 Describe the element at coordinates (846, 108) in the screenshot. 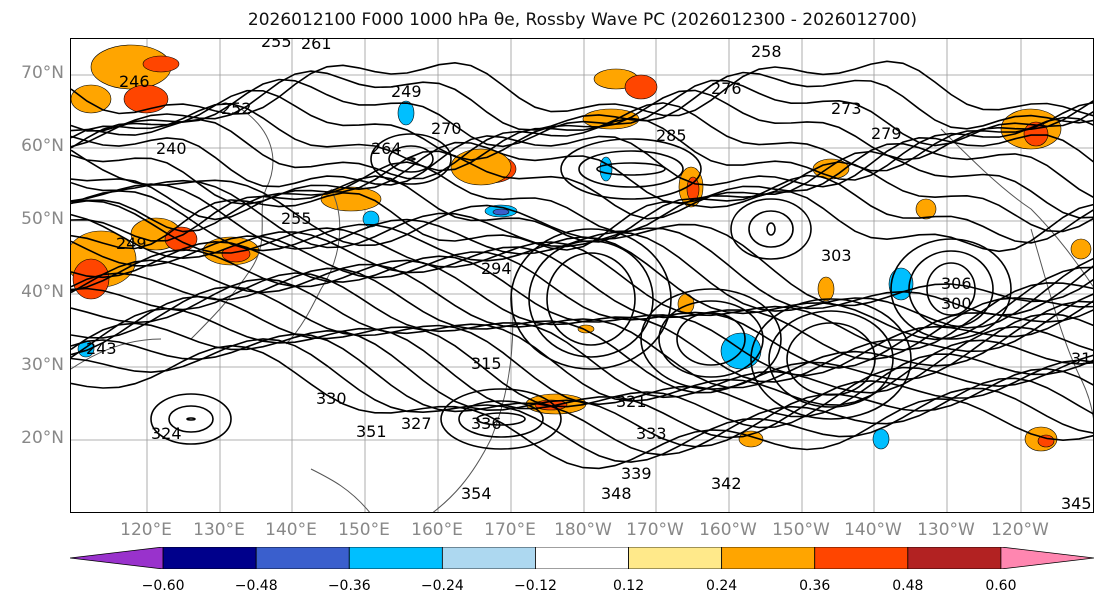

I see `contour-label: 273` at that location.